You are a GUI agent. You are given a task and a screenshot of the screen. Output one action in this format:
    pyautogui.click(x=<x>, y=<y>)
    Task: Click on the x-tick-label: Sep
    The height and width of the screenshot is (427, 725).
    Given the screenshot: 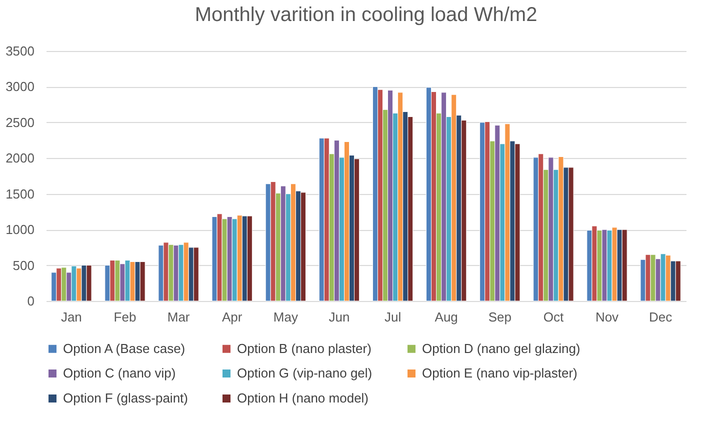 What is the action you would take?
    pyautogui.click(x=500, y=317)
    